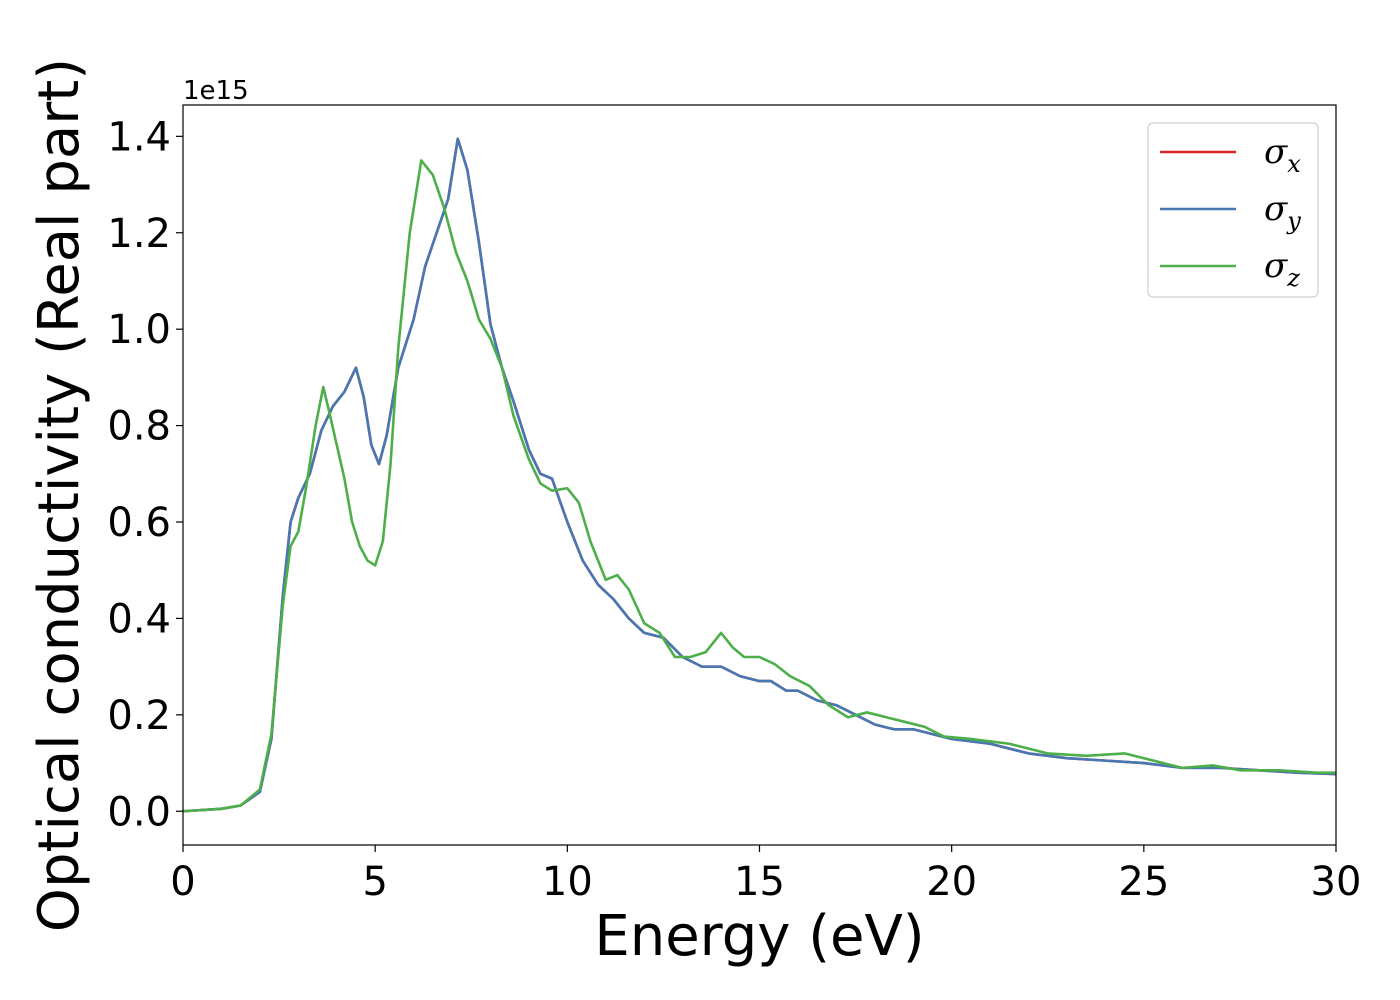  I want to click on legend: σx σy σz, so click(1233, 210).